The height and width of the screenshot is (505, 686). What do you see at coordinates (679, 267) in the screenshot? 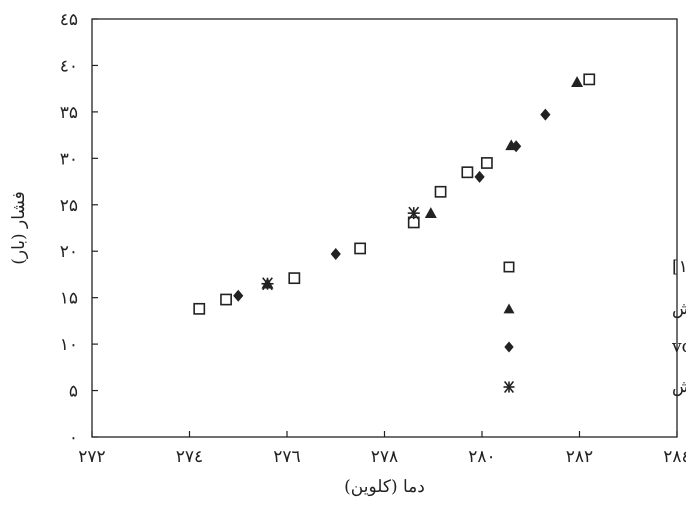
I see `legend-label-1: داده‌های مرجع [۱]` at bounding box center [679, 267].